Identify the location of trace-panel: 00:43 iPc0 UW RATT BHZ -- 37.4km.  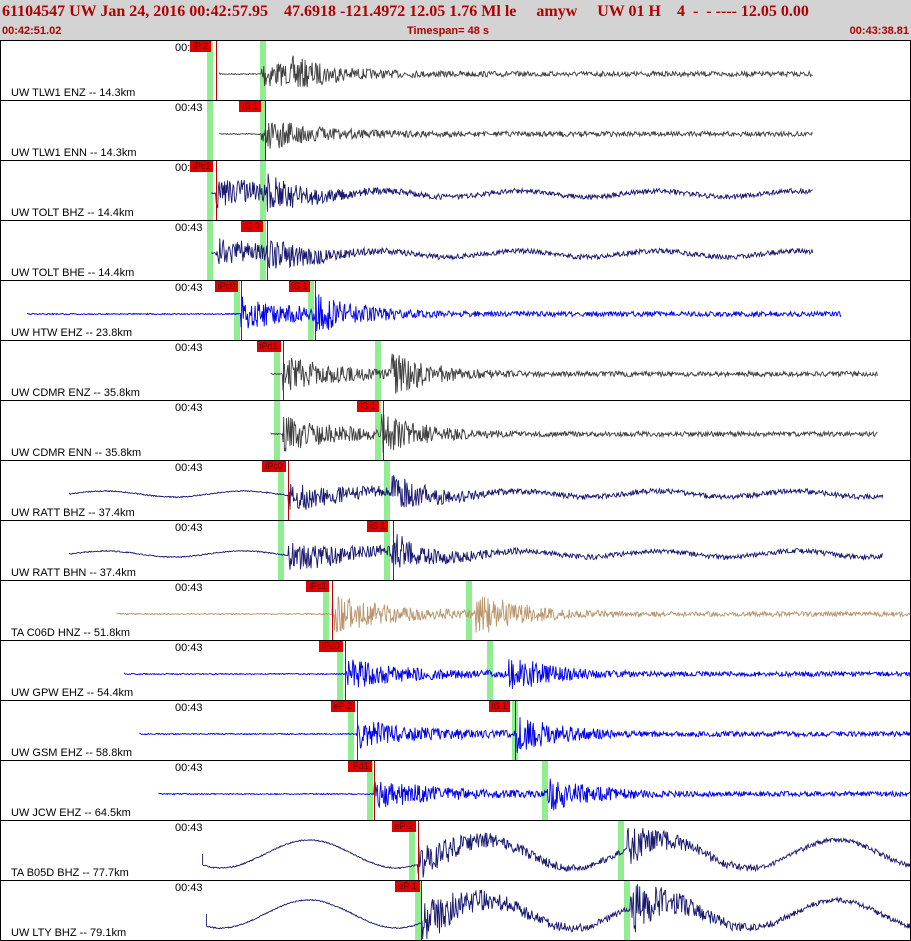
(455, 490).